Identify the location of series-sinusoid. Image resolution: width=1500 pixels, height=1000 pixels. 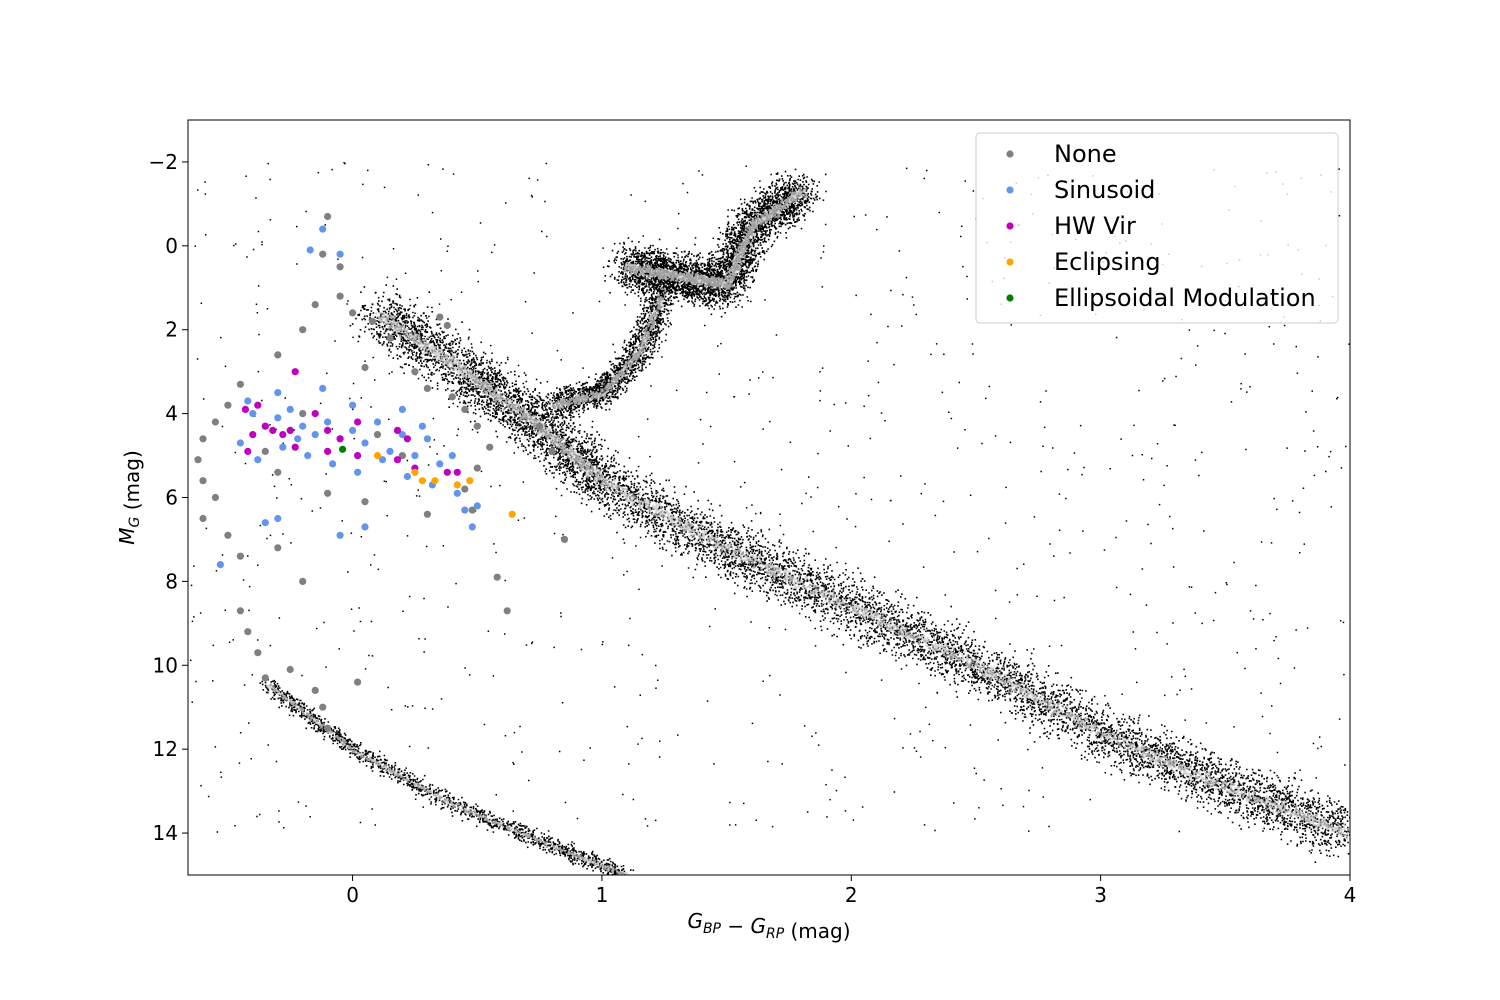
(348, 397).